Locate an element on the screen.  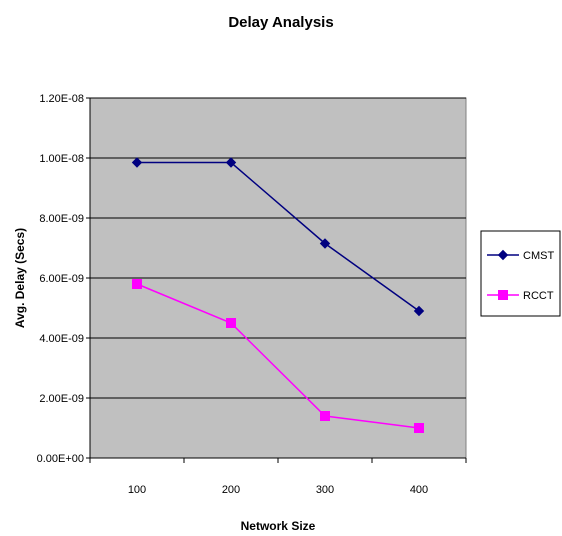
y-axis-title: Avg. Delay (Secs) is located at coordinates (20, 278).